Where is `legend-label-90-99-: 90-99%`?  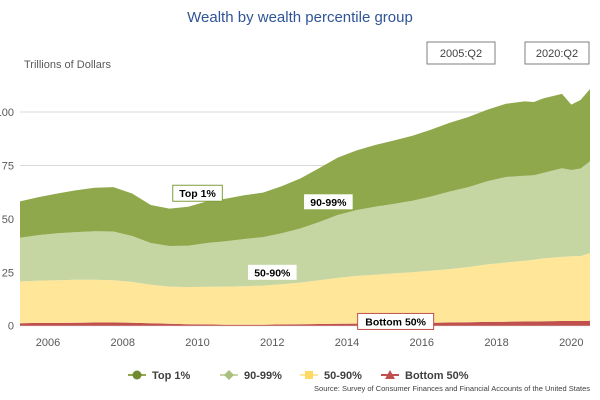
legend-label-90-99-: 90-99% is located at coordinates (263, 376).